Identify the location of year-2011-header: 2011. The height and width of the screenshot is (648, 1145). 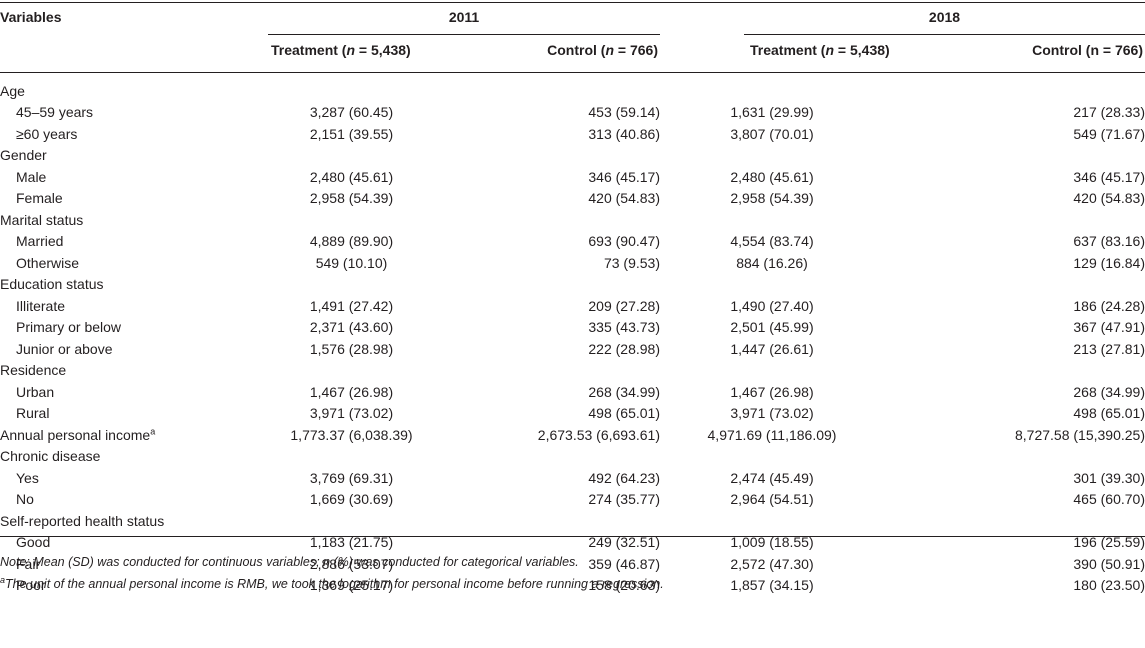
(464, 17).